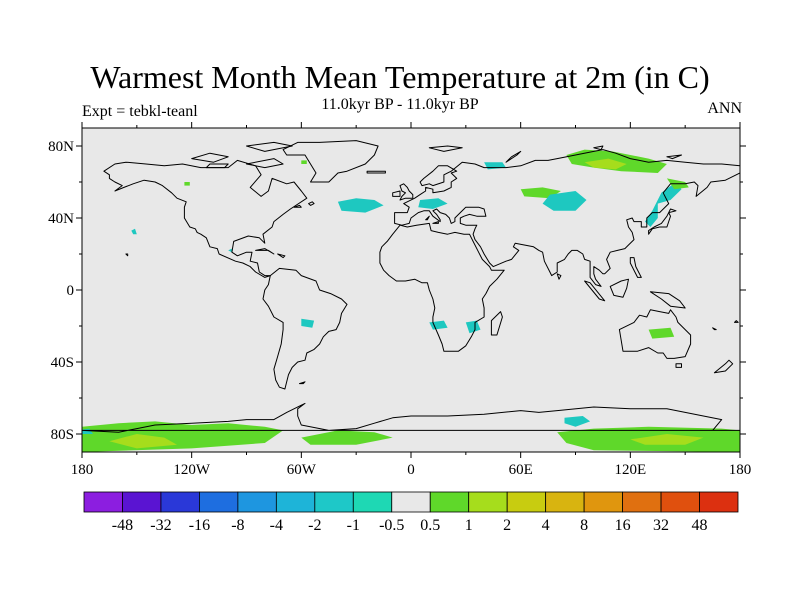 This screenshot has width=800, height=600. Describe the element at coordinates (507, 525) in the screenshot. I see `colorbar-label: 2` at that location.